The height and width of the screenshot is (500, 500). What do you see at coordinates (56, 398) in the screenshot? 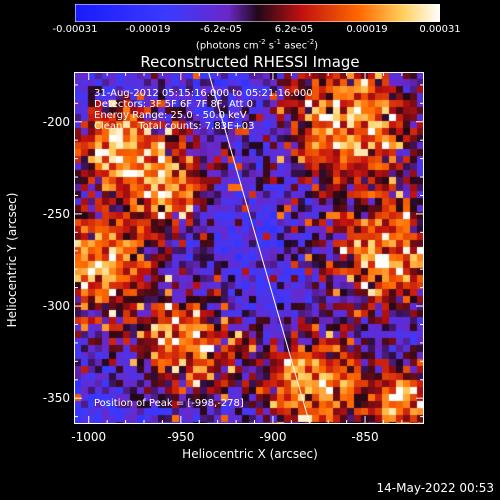
I see `y-tick-label: -350` at bounding box center [56, 398].